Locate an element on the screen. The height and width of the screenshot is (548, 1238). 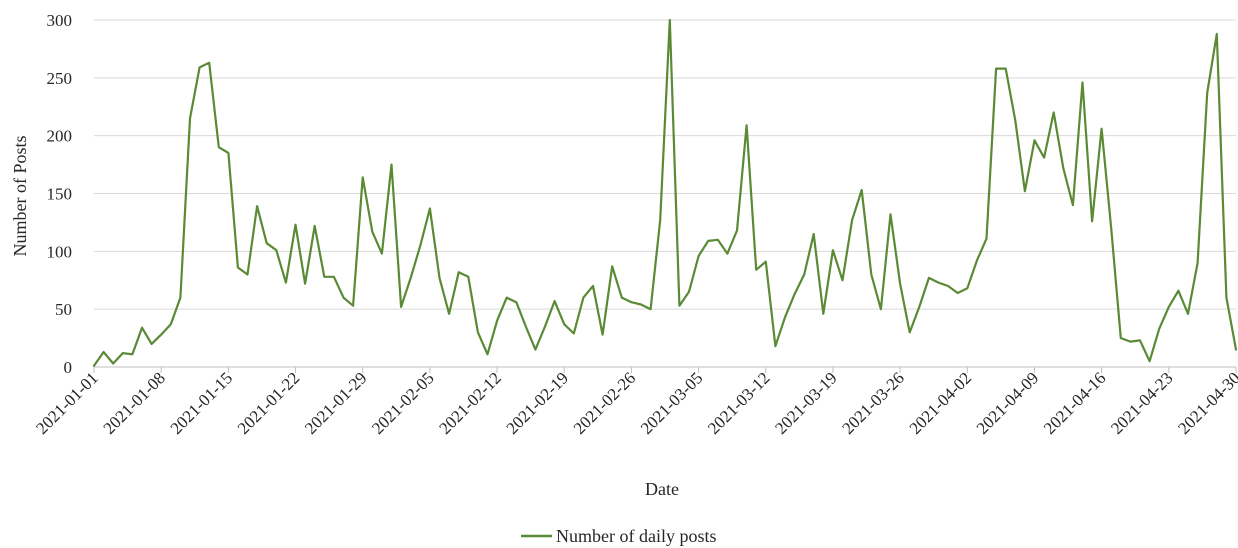
x-tick-label: 2021-03-19 is located at coordinates (806, 403).